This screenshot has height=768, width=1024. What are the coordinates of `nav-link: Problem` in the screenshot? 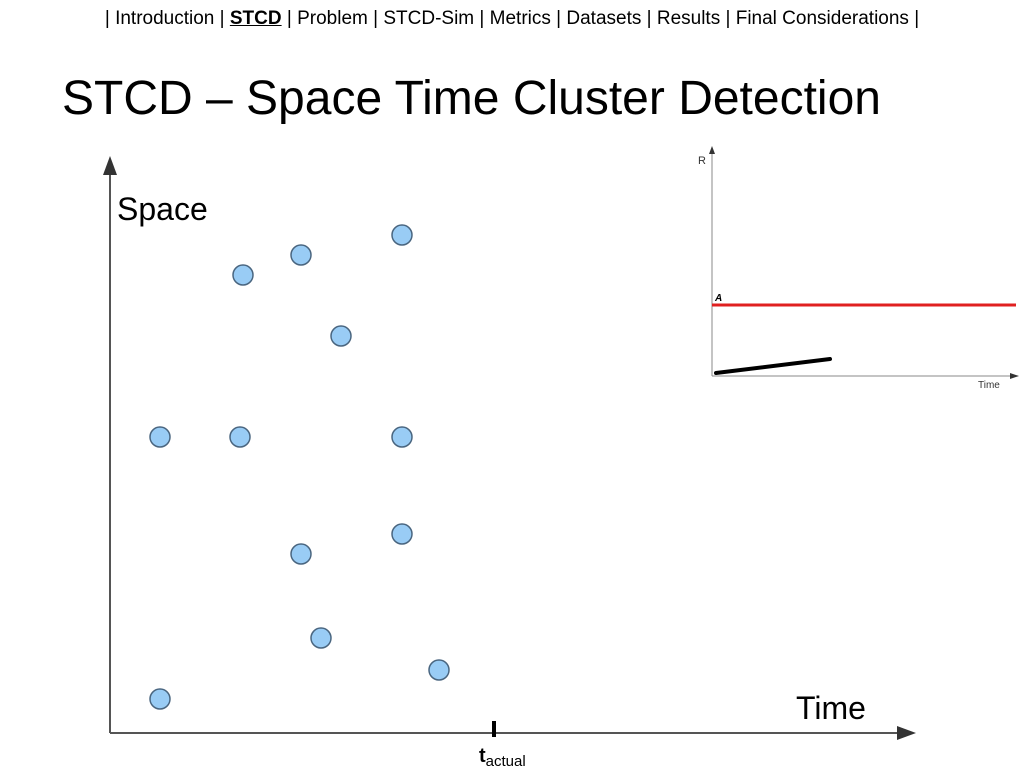 It's located at (332, 18).